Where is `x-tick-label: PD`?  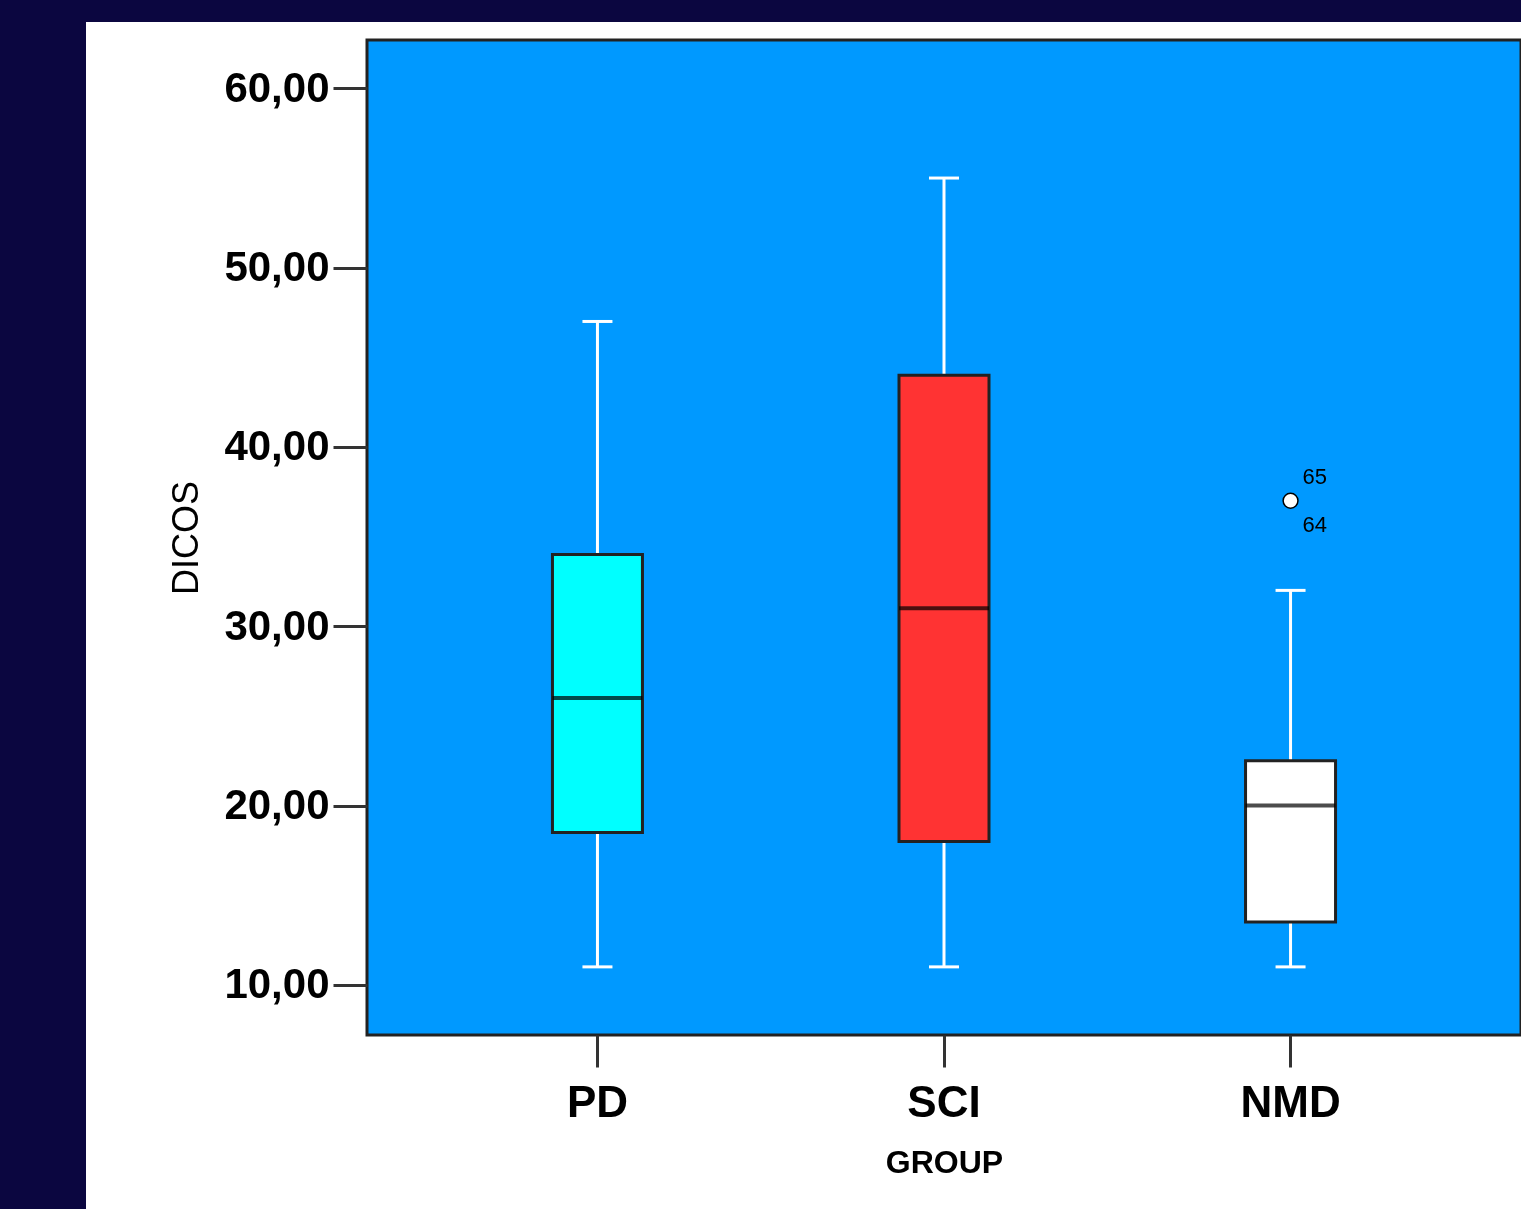 x-tick-label: PD is located at coordinates (597, 1101).